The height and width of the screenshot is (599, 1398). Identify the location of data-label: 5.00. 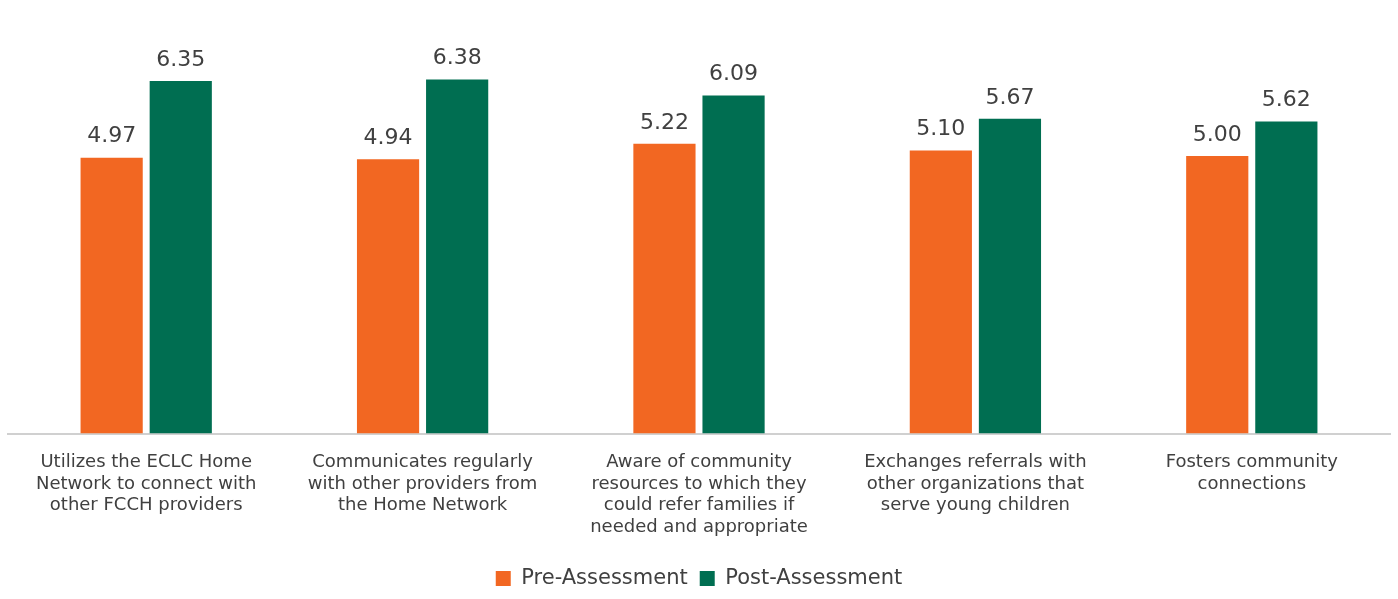
(1217, 133).